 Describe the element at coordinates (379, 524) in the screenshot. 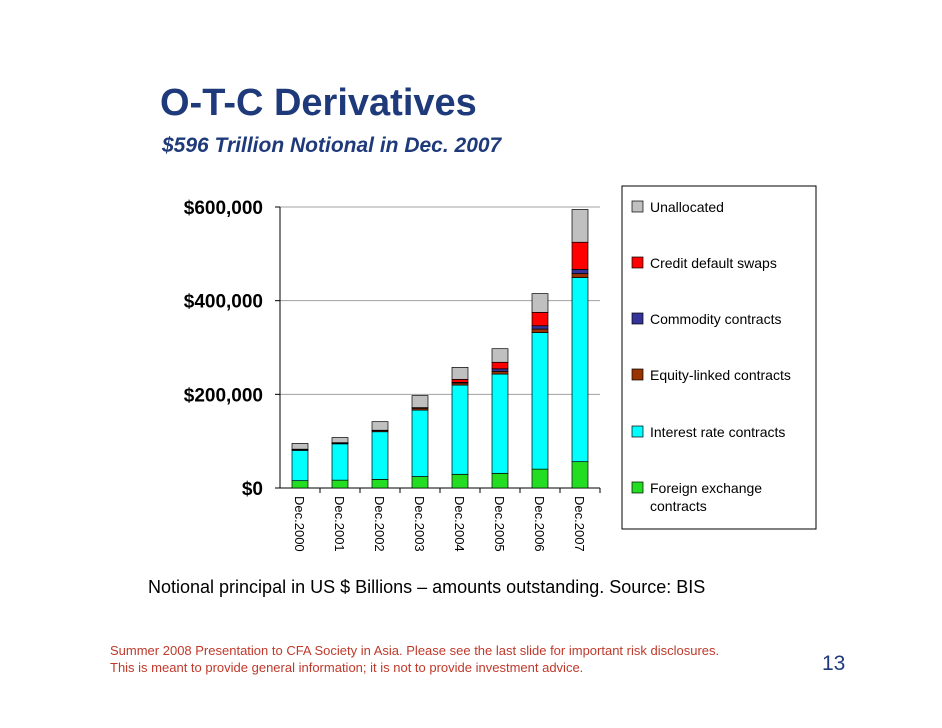

I see `x-tick-label: Dec.2002` at that location.